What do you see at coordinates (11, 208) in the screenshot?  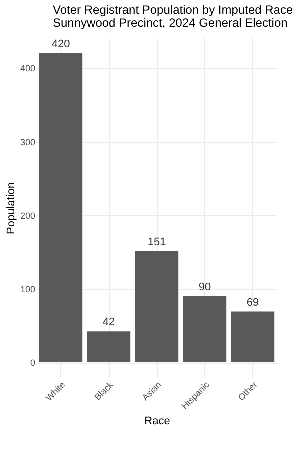 I see `y-axis-title: Population` at bounding box center [11, 208].